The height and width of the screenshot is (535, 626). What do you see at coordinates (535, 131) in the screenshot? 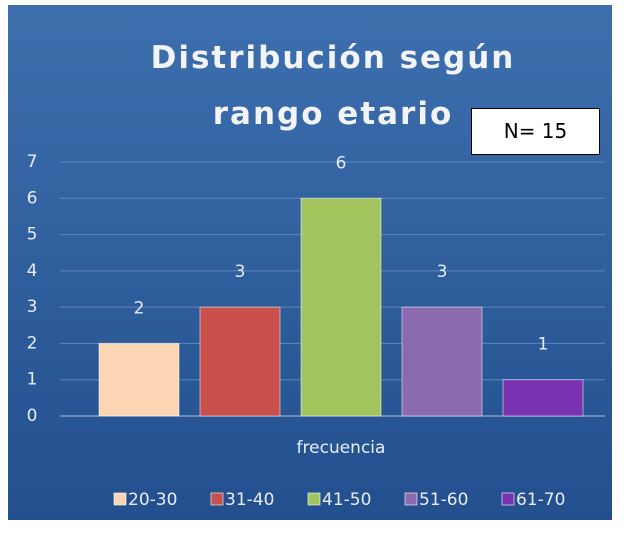
I see `annotation: N= 15` at bounding box center [535, 131].